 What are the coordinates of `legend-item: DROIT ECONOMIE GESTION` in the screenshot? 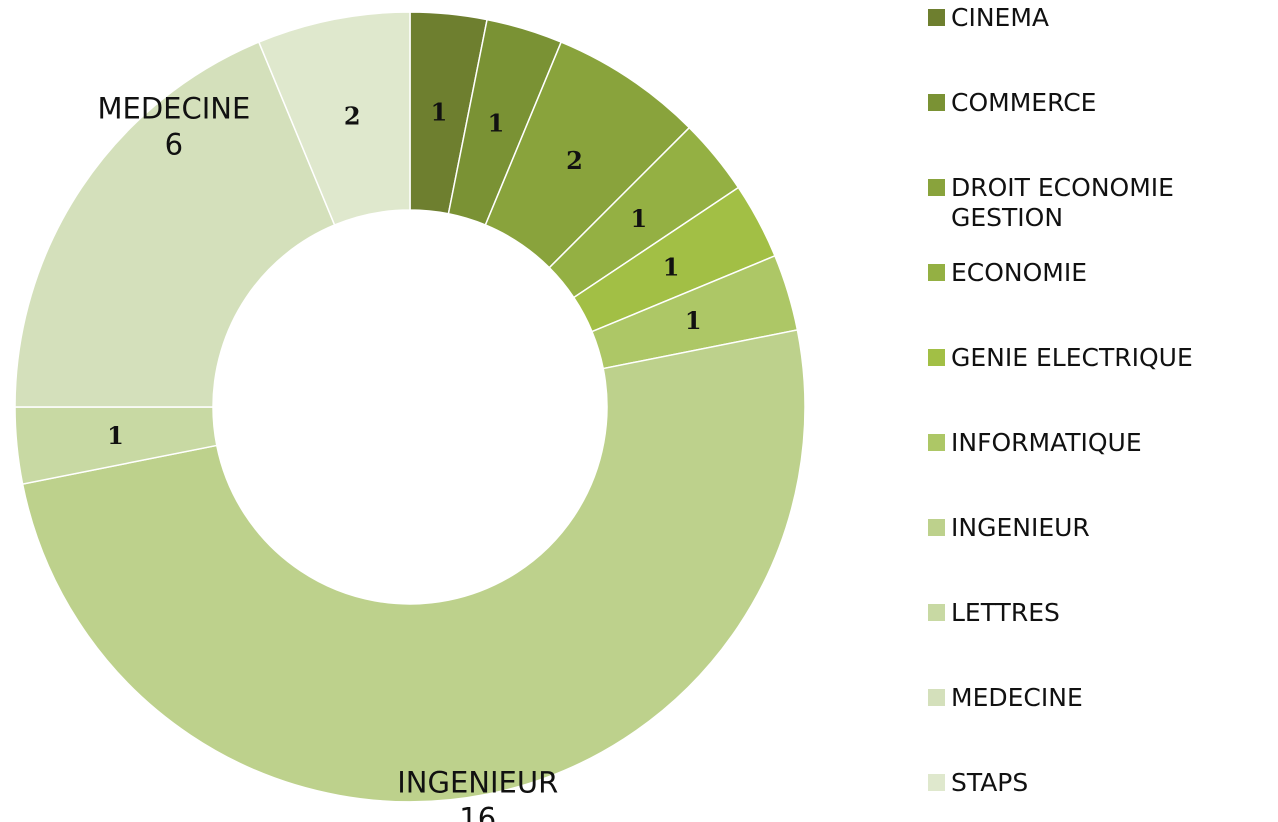 It's located at (1100, 203).